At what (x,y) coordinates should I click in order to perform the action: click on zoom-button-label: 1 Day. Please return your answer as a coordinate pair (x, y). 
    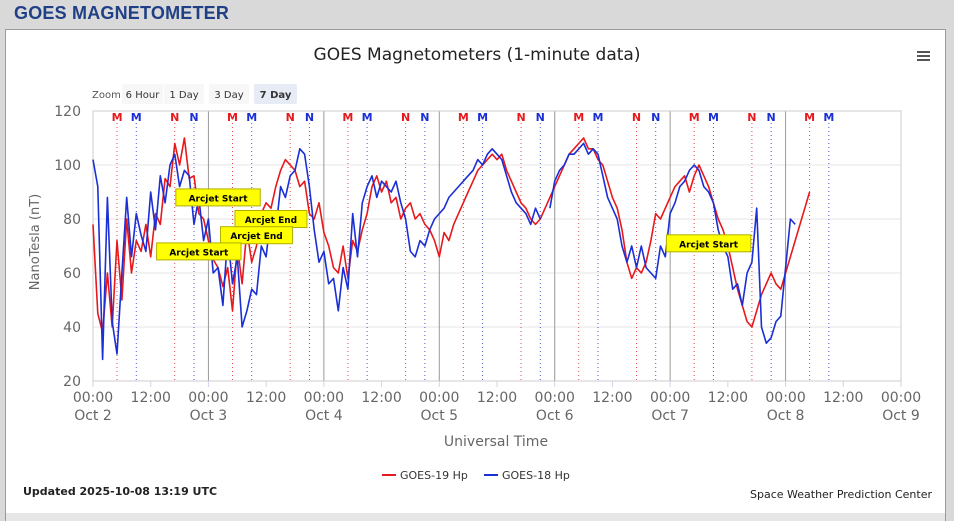
    Looking at the image, I should click on (183, 95).